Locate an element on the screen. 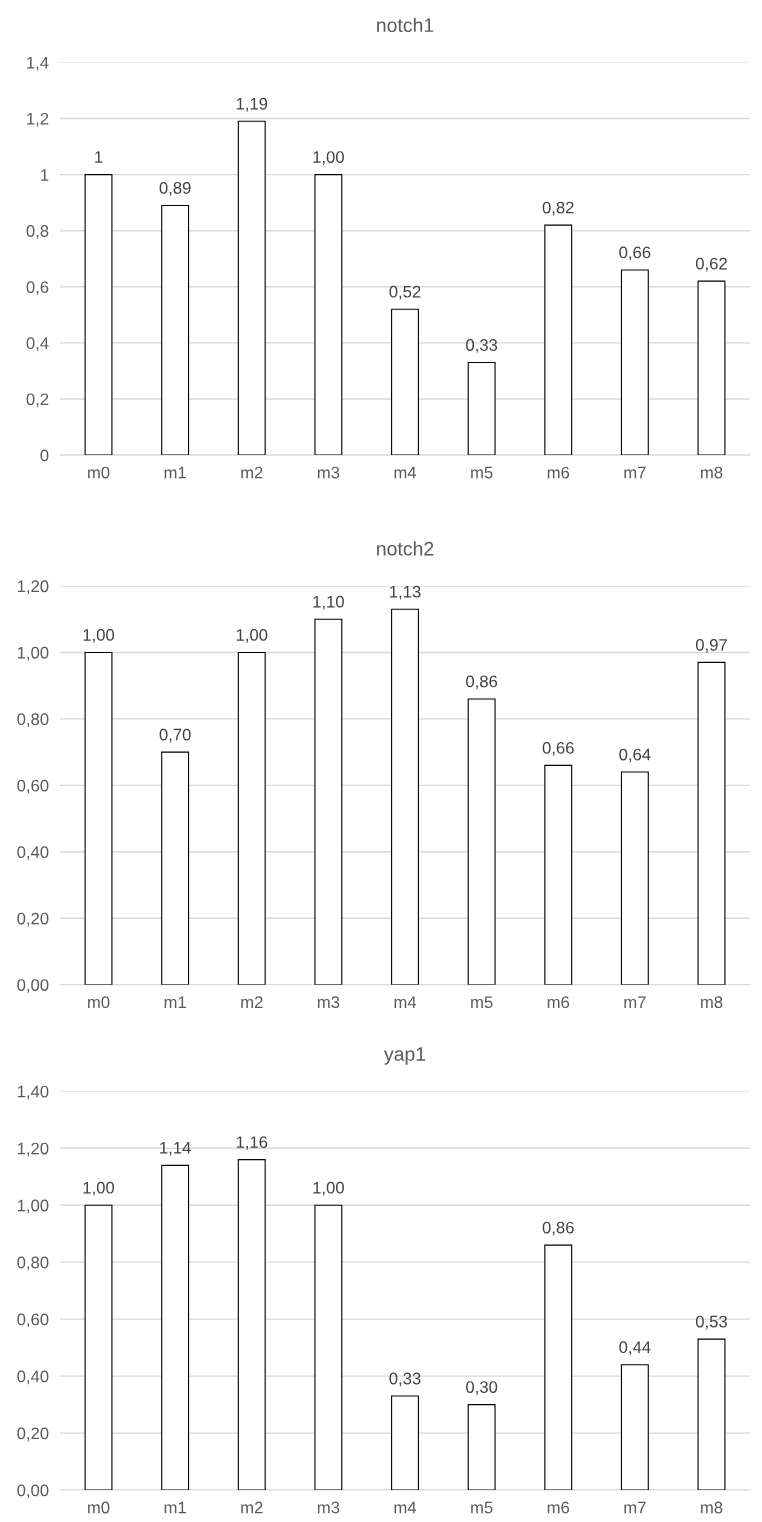  data-label: 1,13 is located at coordinates (405, 592).